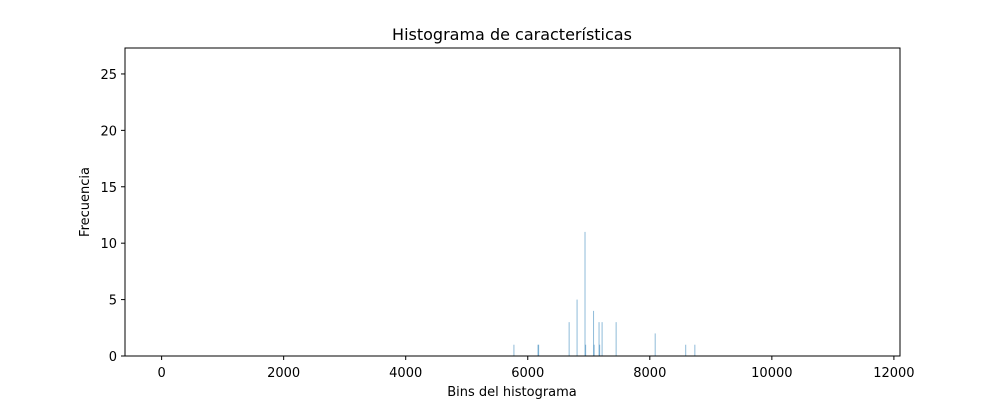  What do you see at coordinates (771, 373) in the screenshot?
I see `x-tick-label: 10000` at bounding box center [771, 373].